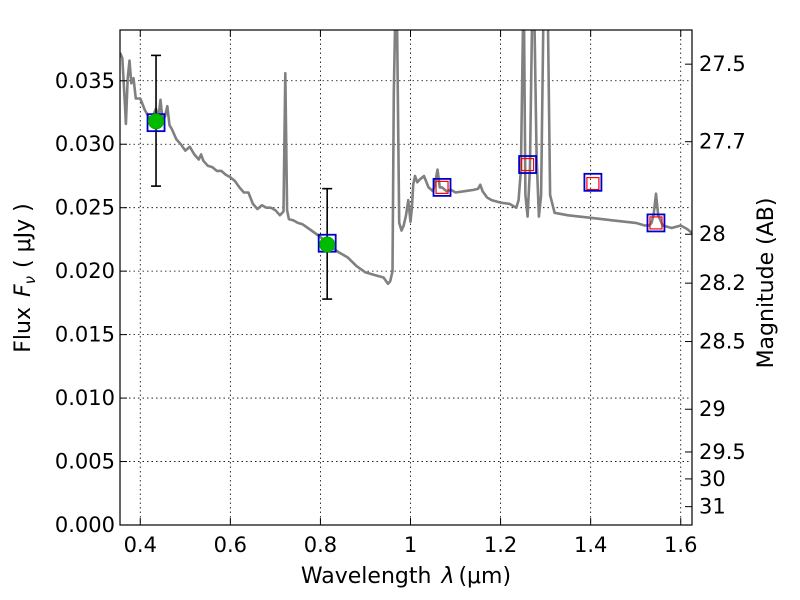 The image size is (800, 600). I want to click on magnitude-axis-label: Magnitude (AB), so click(766, 283).